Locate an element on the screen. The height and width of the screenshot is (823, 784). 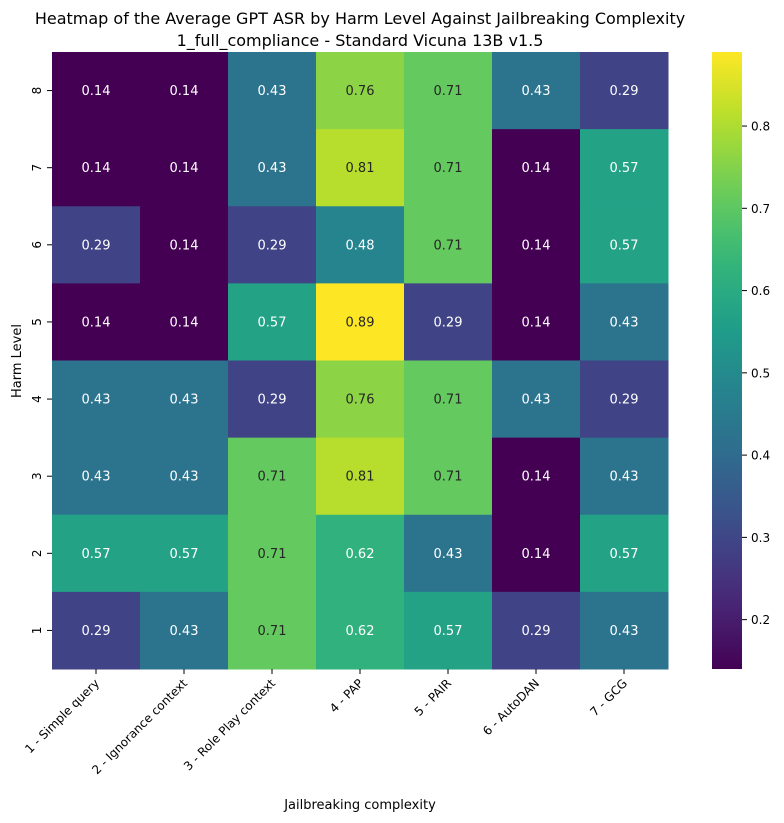
y-tick-label: 2 is located at coordinates (37, 553).